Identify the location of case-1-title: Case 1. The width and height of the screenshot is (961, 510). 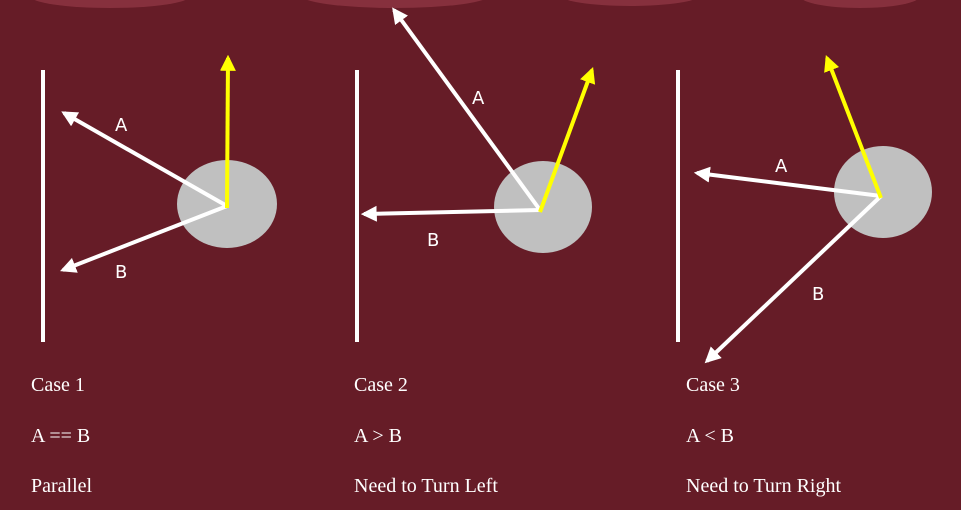
(58, 385).